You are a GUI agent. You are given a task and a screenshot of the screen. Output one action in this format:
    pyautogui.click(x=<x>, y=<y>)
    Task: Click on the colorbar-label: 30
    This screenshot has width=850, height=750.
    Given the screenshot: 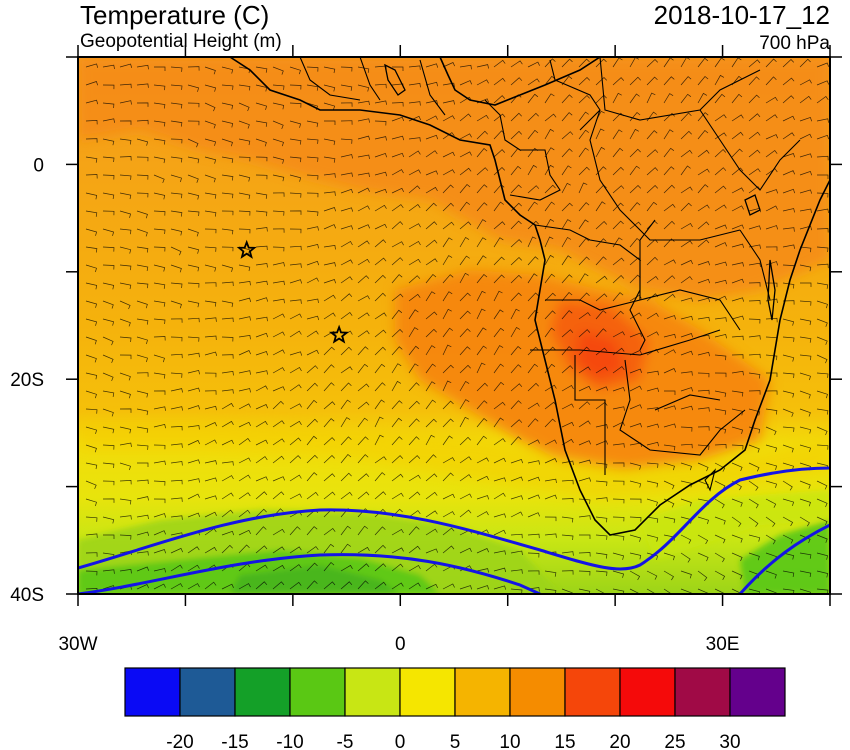 What is the action you would take?
    pyautogui.click(x=729, y=741)
    